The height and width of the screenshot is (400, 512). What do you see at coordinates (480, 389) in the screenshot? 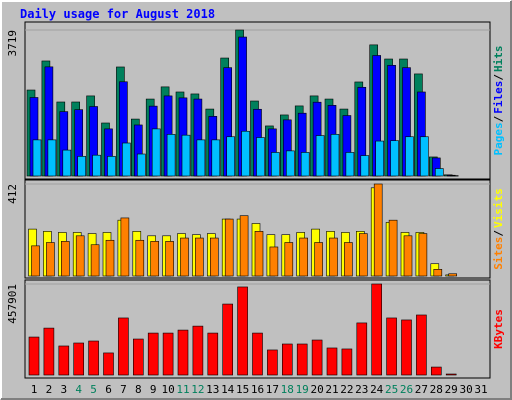
I see `x-tick-label: 31` at bounding box center [480, 389].